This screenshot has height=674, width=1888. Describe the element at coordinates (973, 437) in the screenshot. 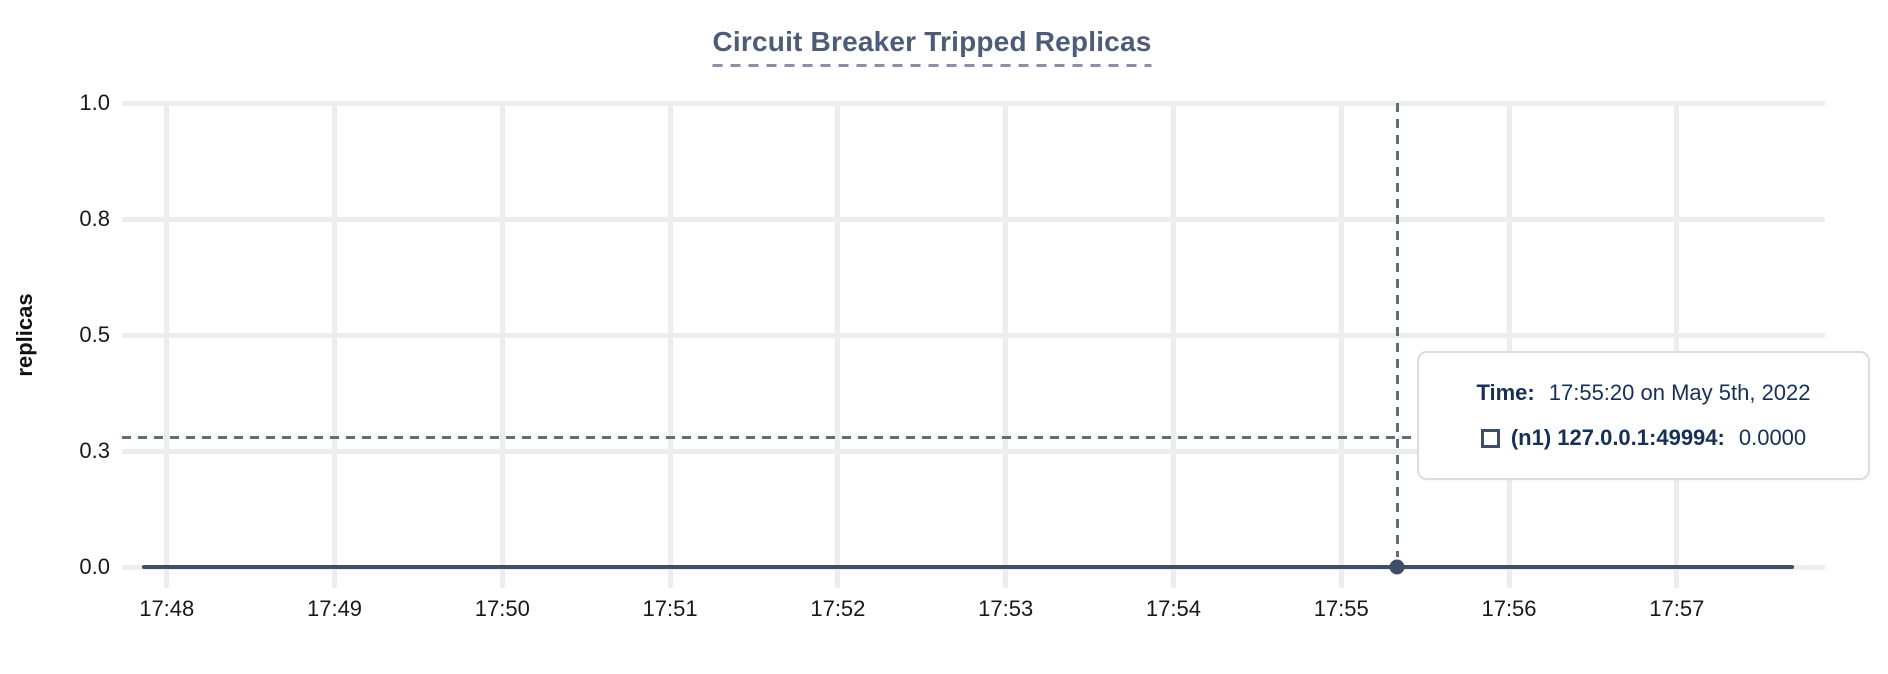

I see `crosshair-horizontal-line` at that location.